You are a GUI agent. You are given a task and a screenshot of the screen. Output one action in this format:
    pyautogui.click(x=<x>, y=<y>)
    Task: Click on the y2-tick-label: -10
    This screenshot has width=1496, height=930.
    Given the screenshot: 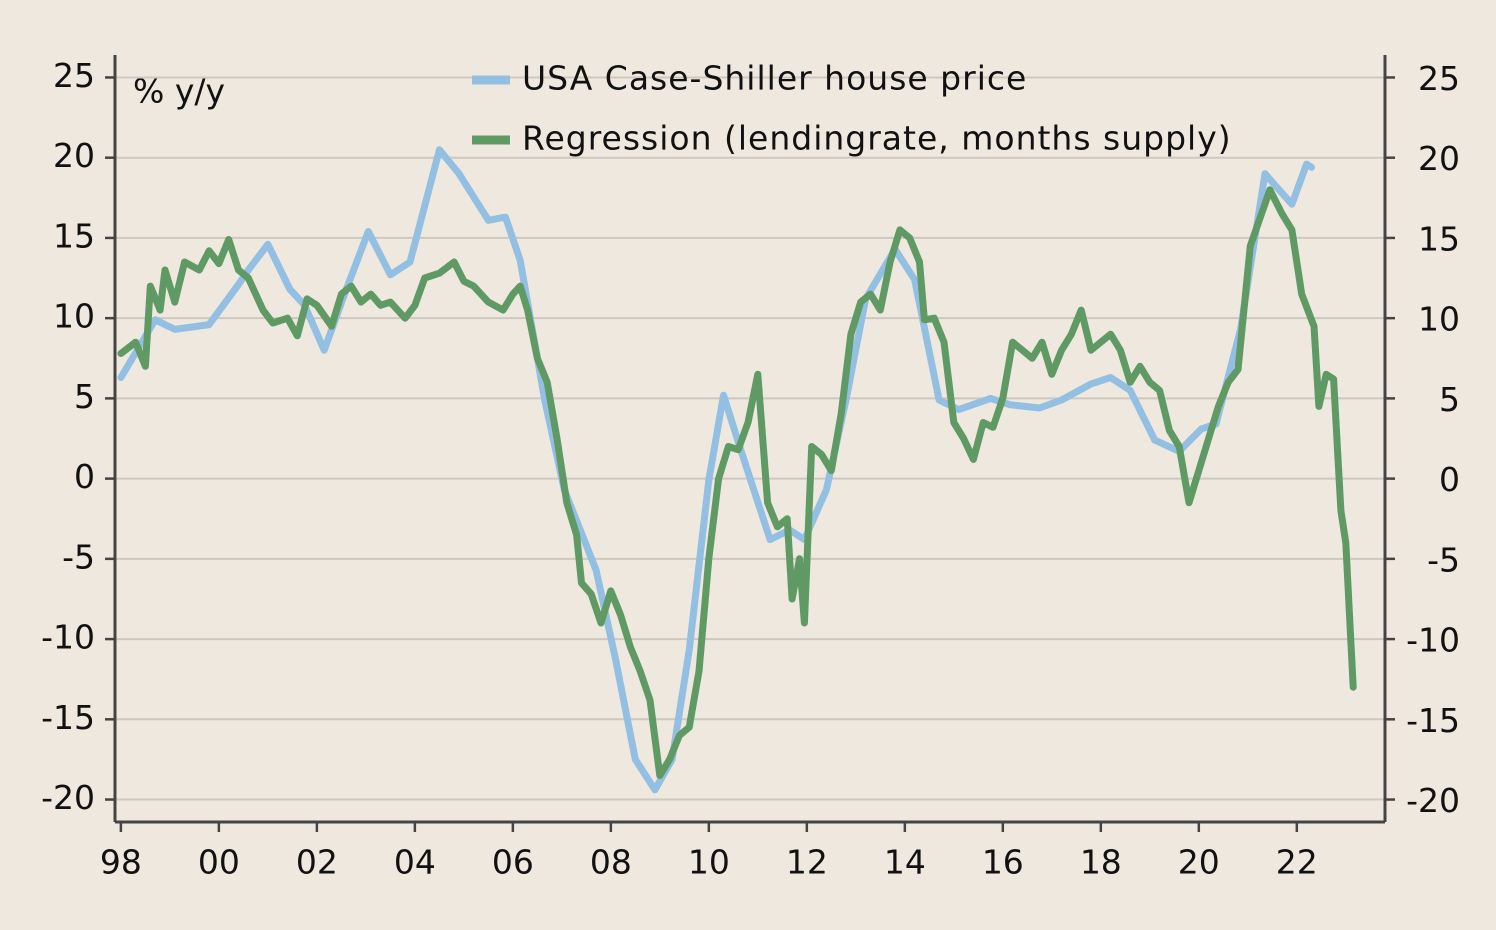 What is the action you would take?
    pyautogui.click(x=1433, y=640)
    